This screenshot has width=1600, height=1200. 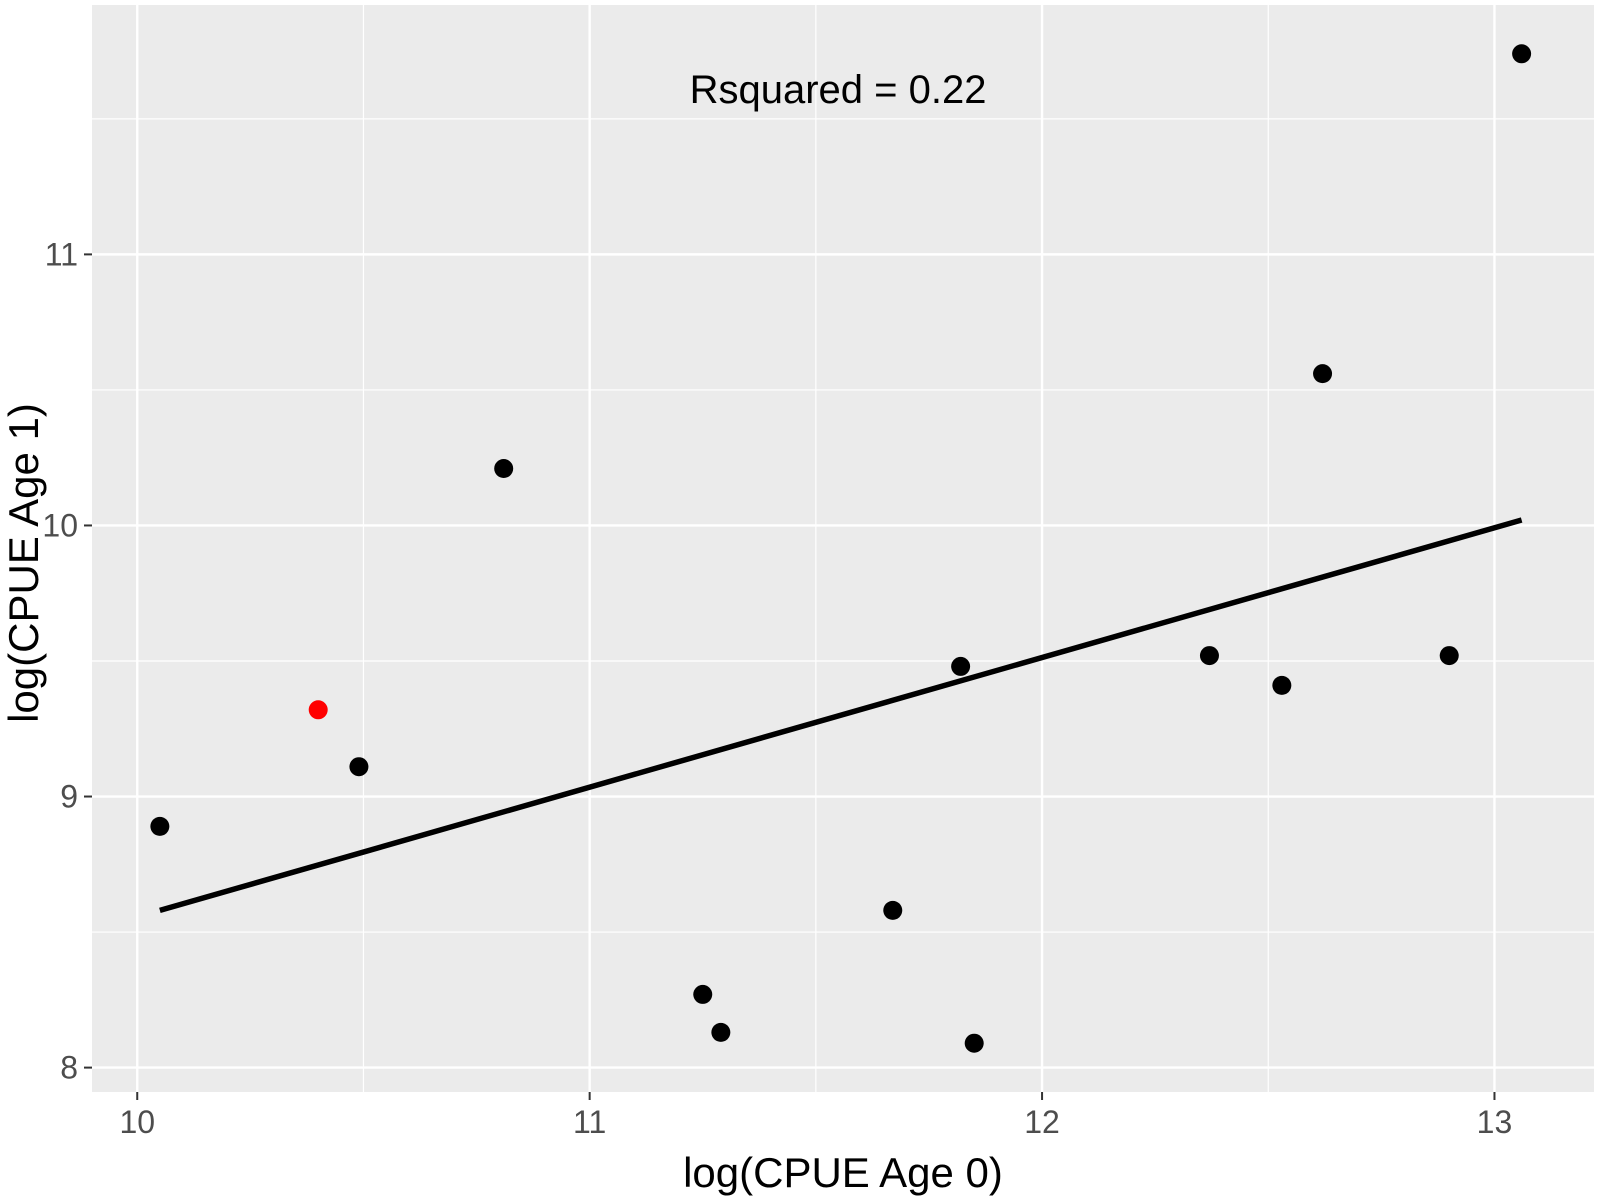 What do you see at coordinates (23, 563) in the screenshot?
I see `y-axis-title: log(CPUE Age 1)` at bounding box center [23, 563].